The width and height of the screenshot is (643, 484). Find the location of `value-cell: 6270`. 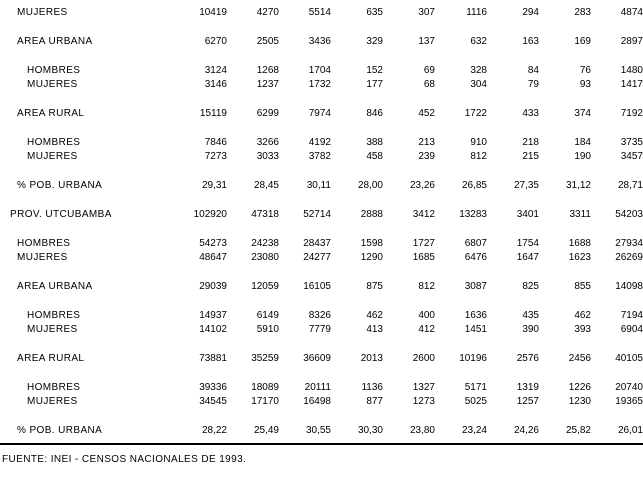

value-cell: 6270 is located at coordinates (215, 41).